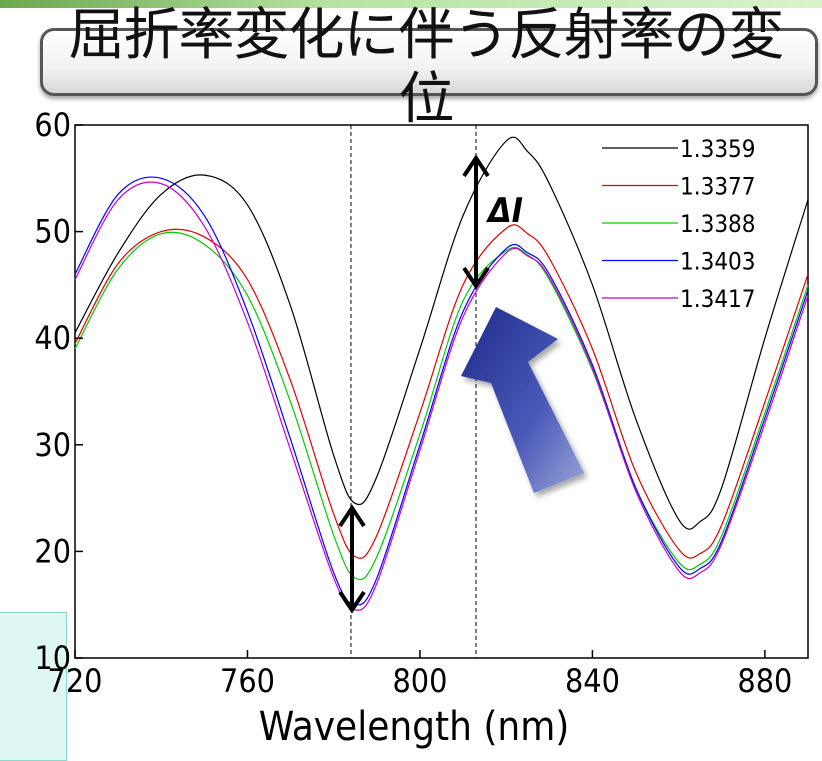  Describe the element at coordinates (75, 681) in the screenshot. I see `x-tick-label-720: 720` at that location.